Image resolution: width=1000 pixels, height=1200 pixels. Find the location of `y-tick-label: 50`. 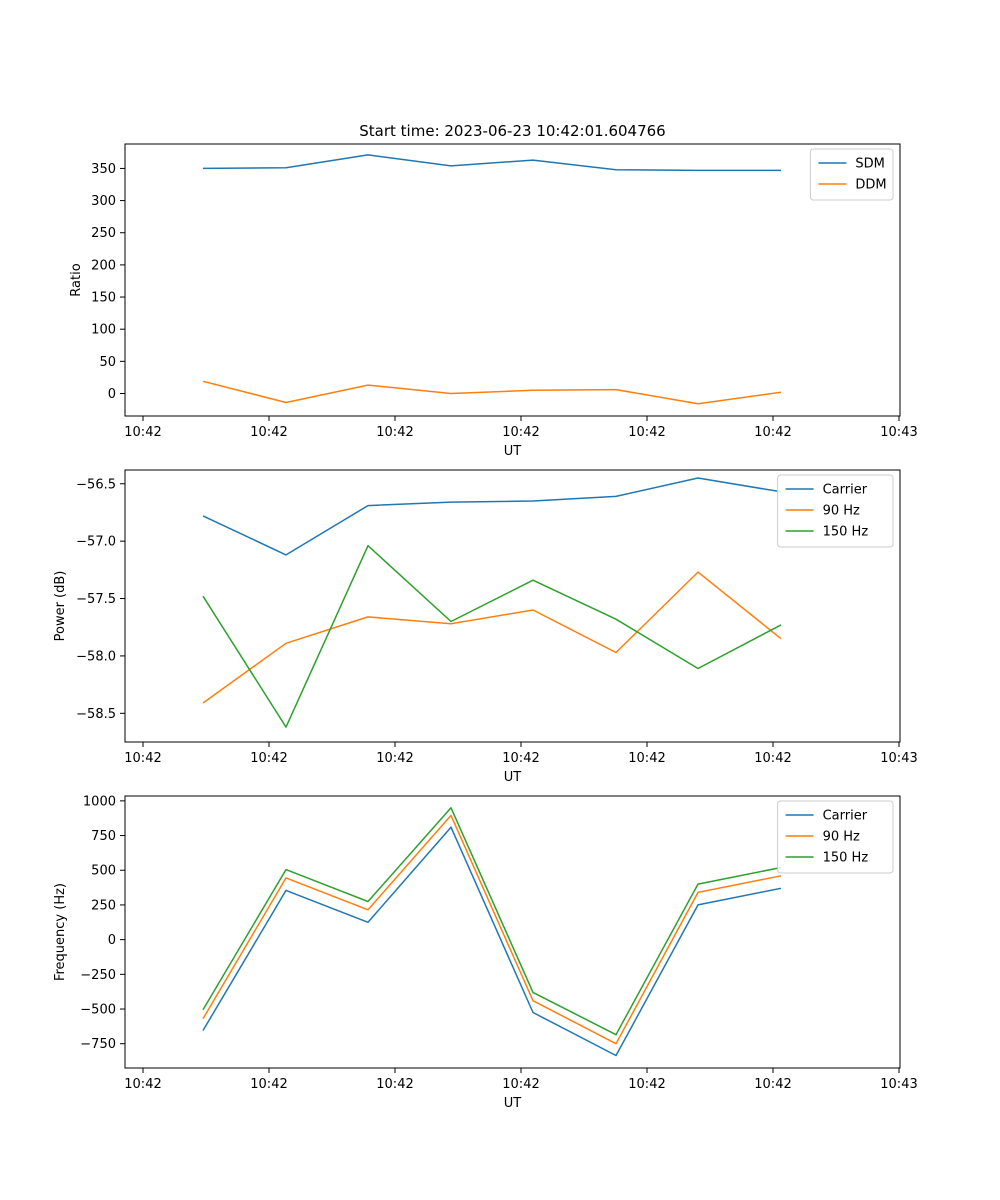

y-tick-label: 50 is located at coordinates (107, 362).